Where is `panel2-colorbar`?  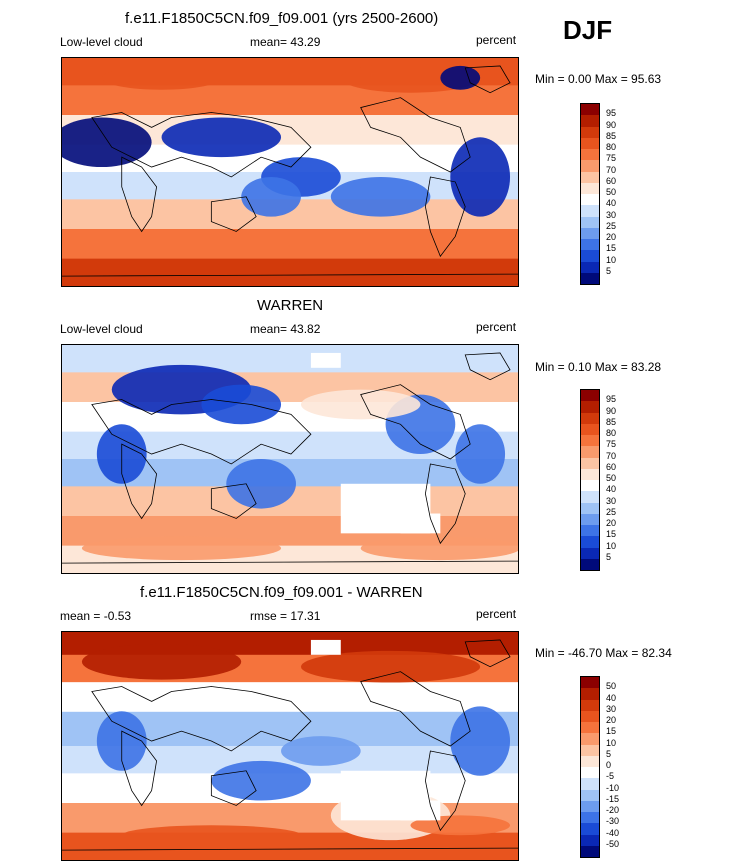 panel2-colorbar is located at coordinates (590, 480).